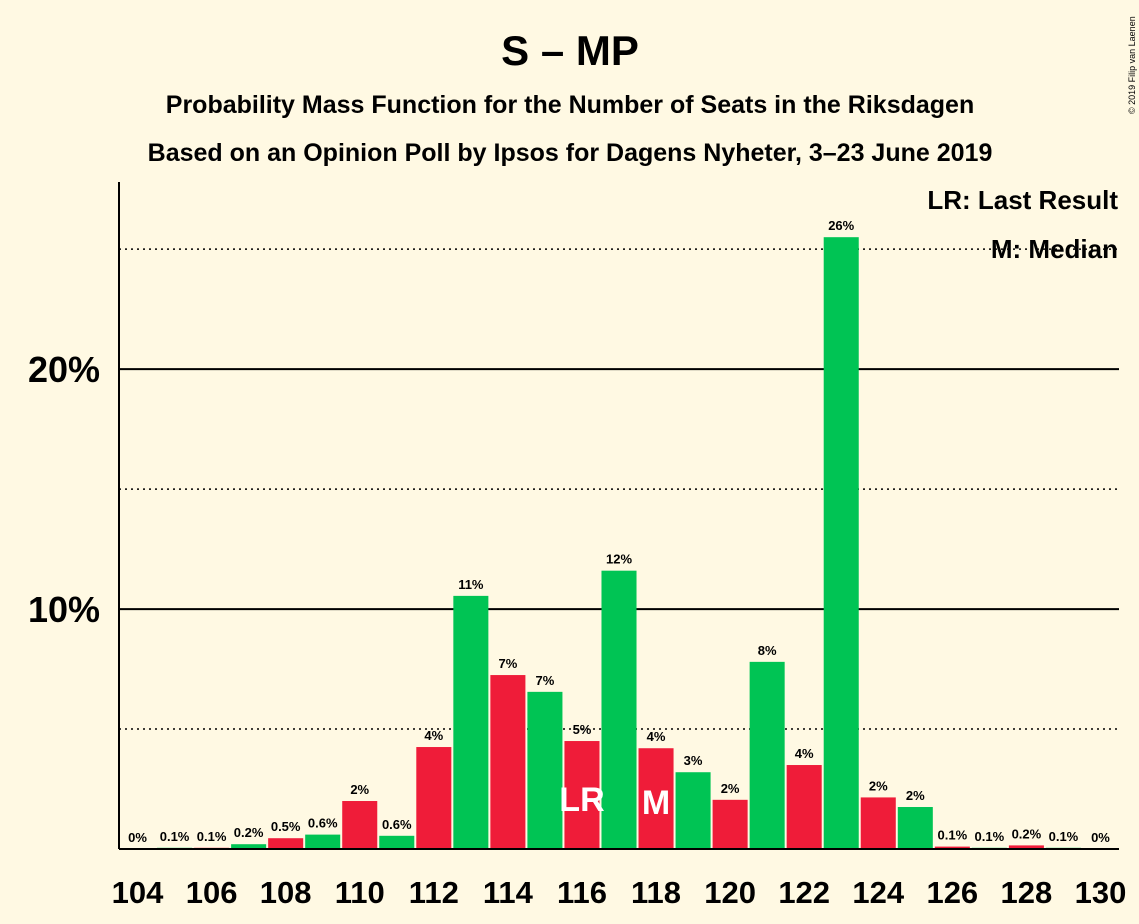 The image size is (1139, 924). I want to click on copyright-notice: © 2019 Filip van Laenen, so click(1132, 65).